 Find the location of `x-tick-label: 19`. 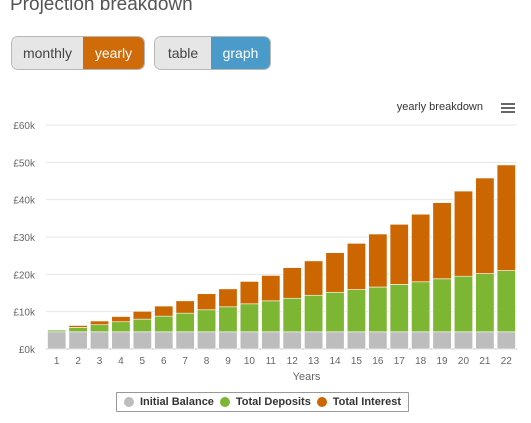

x-tick-label: 19 is located at coordinates (443, 361).